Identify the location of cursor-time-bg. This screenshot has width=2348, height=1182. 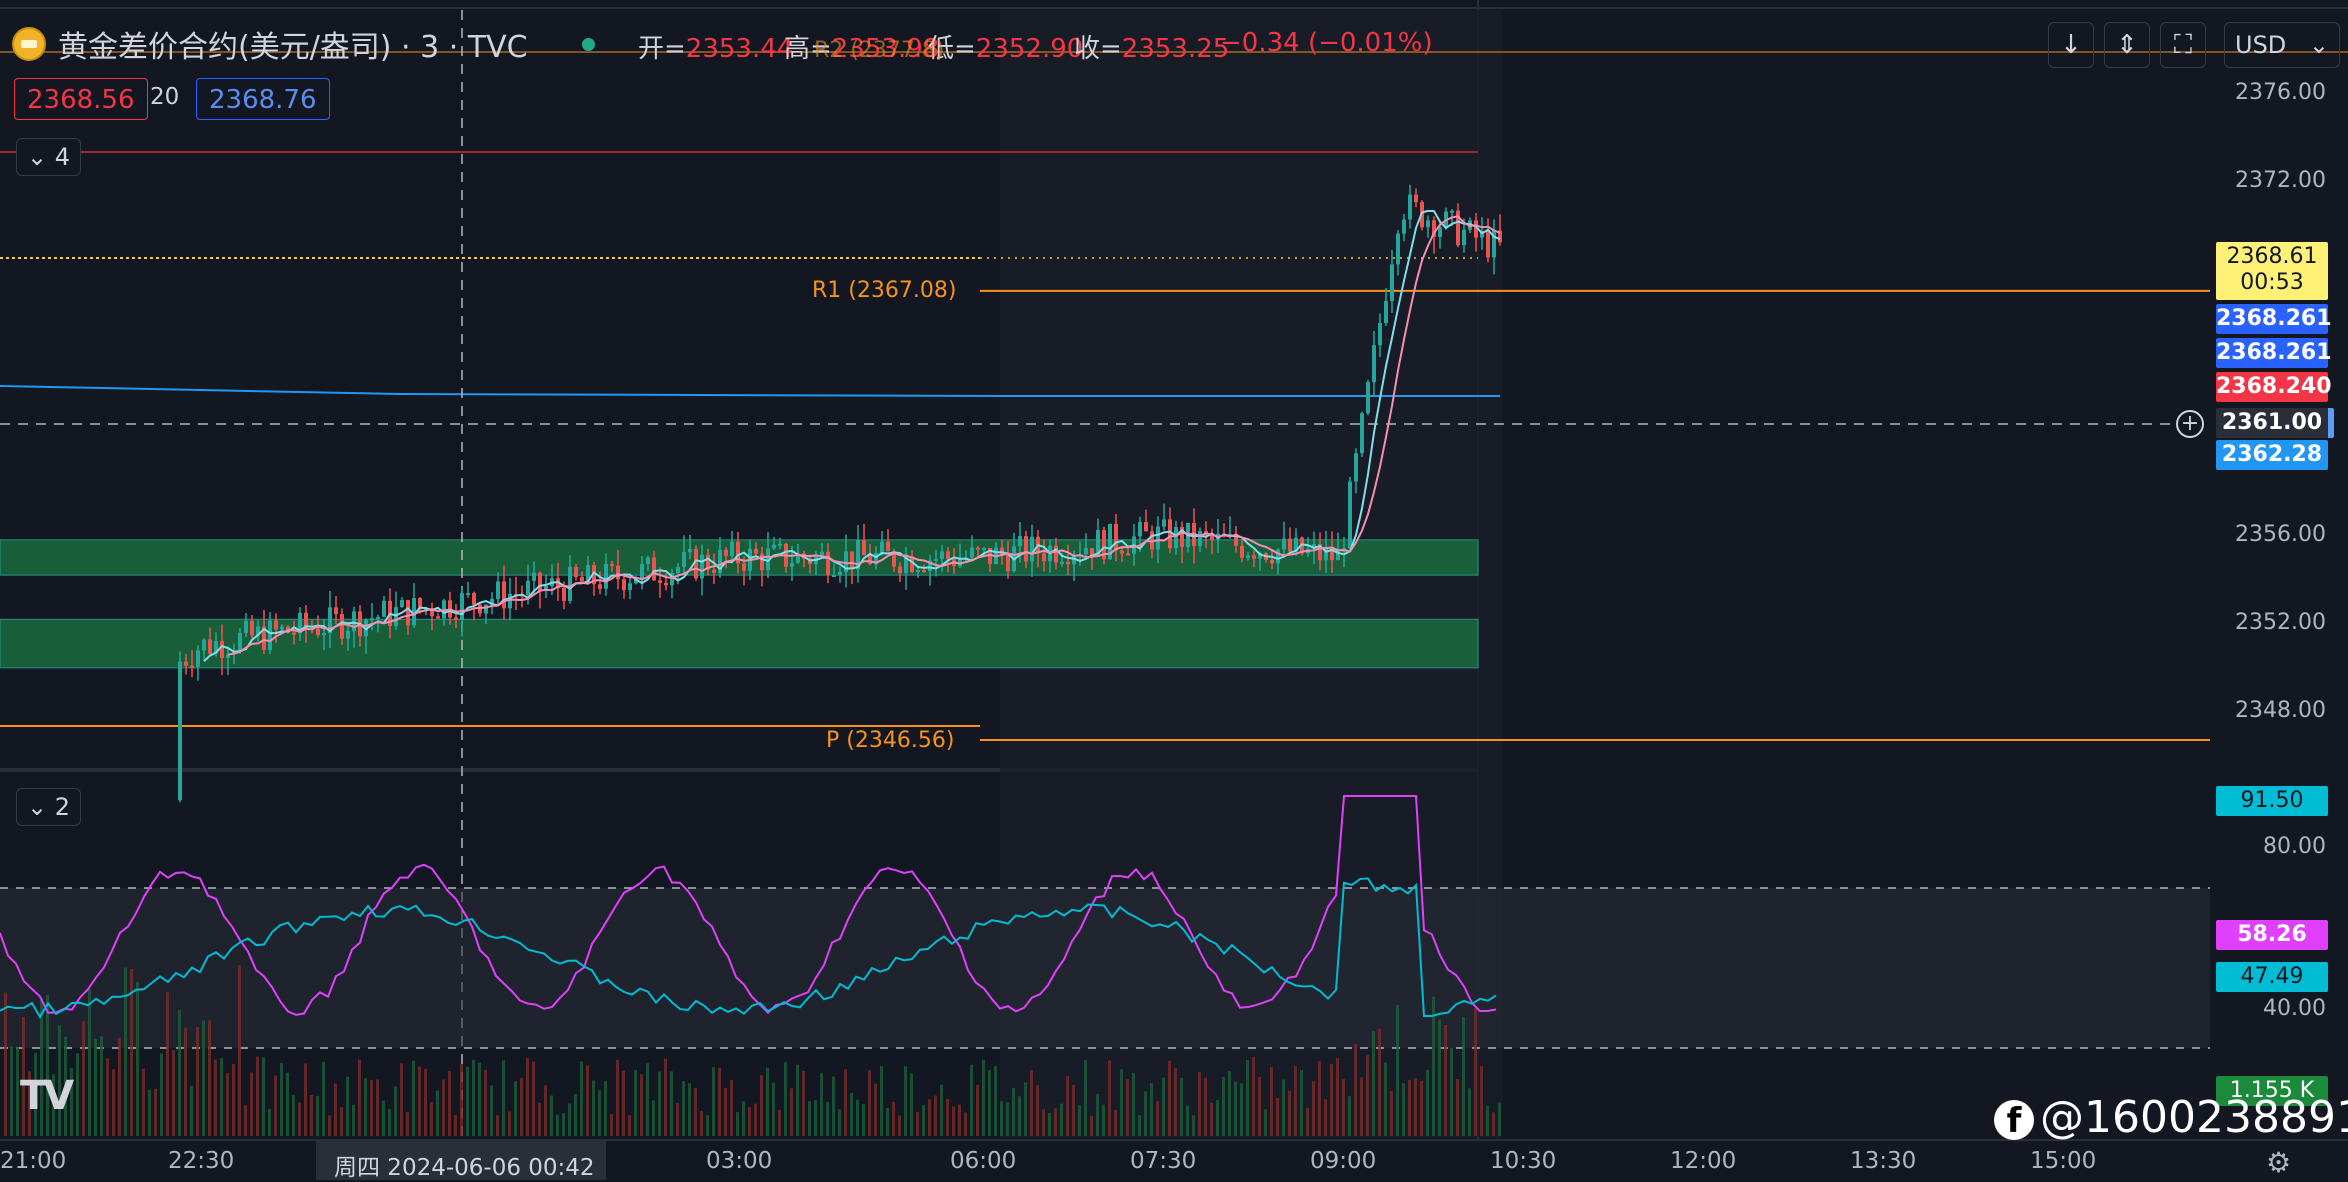
(461, 1160).